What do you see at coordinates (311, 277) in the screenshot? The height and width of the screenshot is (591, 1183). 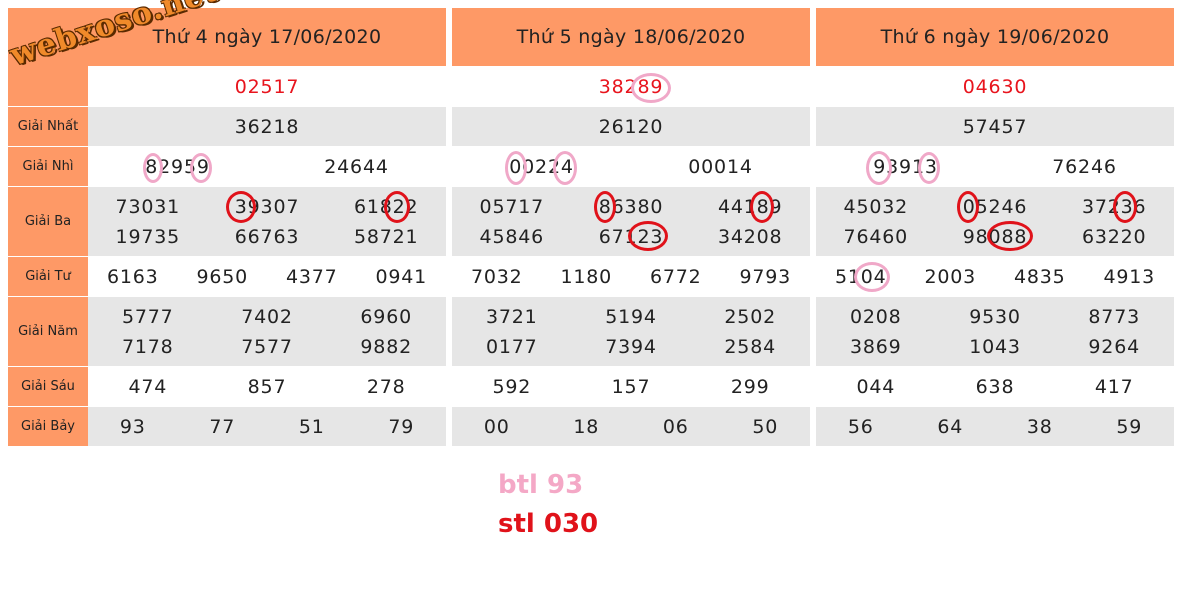 I see `lottery-number: 4377` at bounding box center [311, 277].